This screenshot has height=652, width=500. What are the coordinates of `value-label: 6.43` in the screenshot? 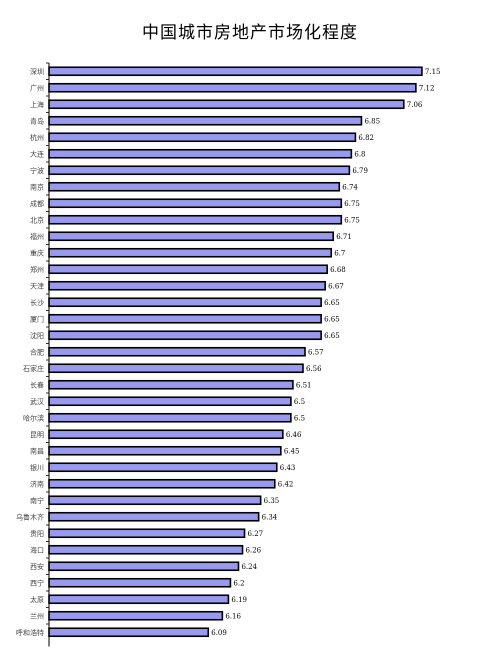 It's located at (288, 468).